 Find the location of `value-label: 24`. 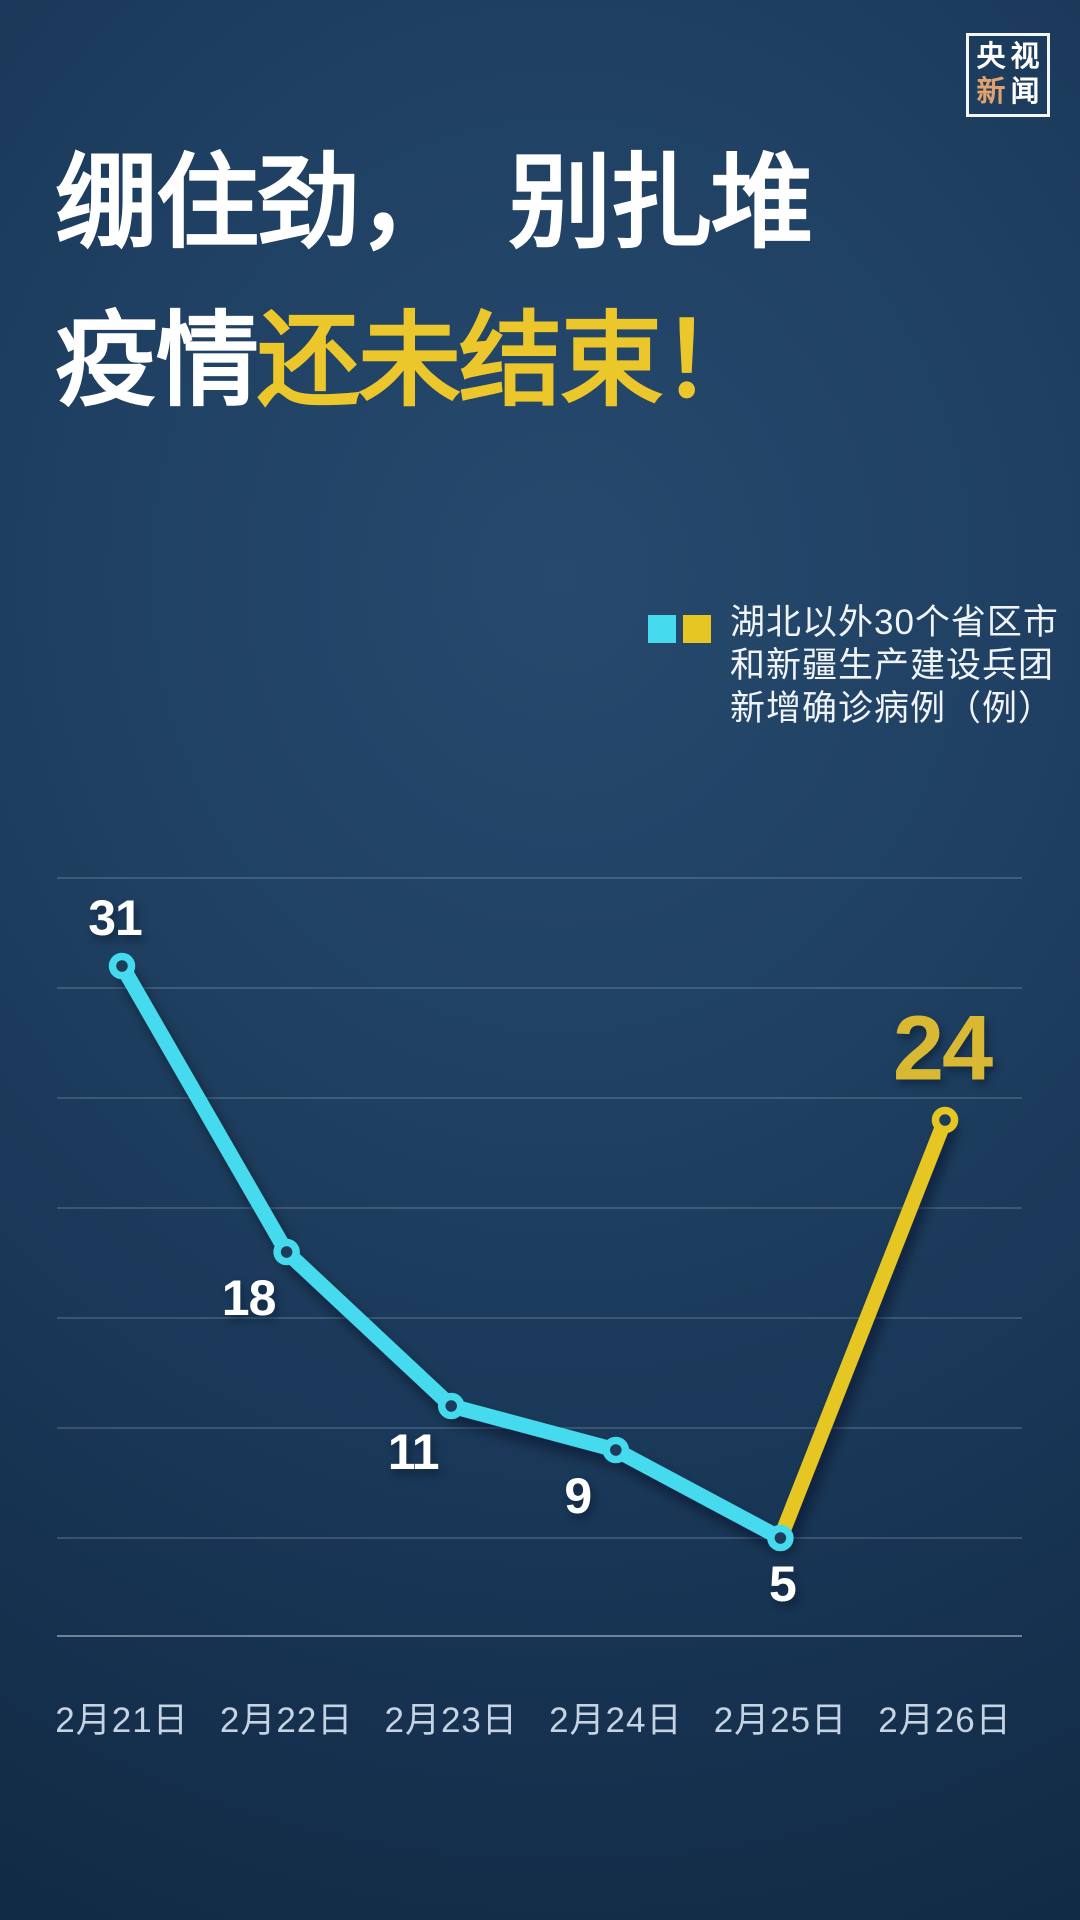

value-label: 24 is located at coordinates (942, 1048).